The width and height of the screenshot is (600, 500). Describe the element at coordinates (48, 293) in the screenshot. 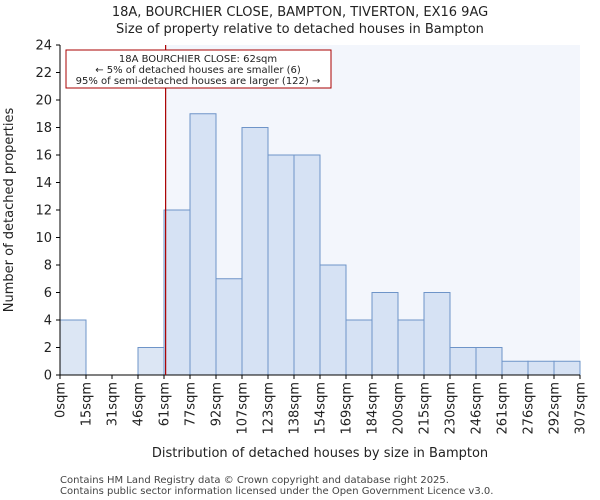

I see `y-tick-label: 6` at that location.